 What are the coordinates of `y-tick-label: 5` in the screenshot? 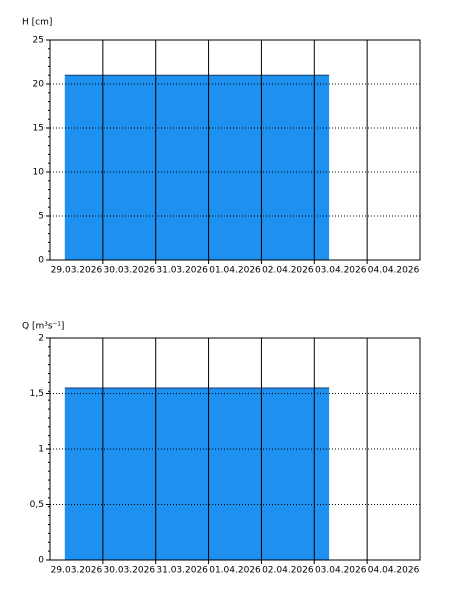 It's located at (41, 217).